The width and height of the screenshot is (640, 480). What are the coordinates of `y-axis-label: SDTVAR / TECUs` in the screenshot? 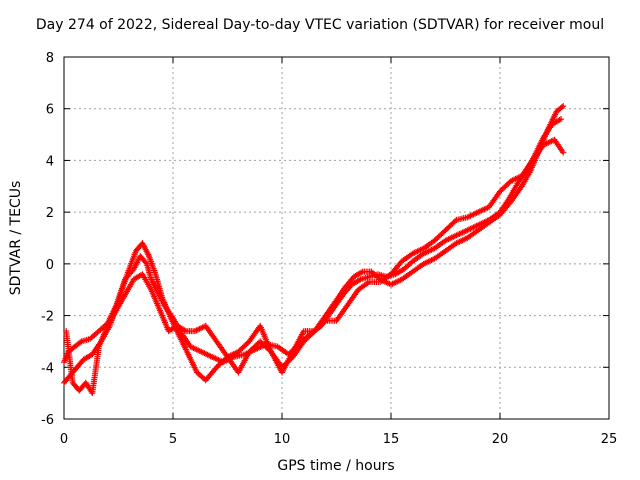 It's located at (16, 238).